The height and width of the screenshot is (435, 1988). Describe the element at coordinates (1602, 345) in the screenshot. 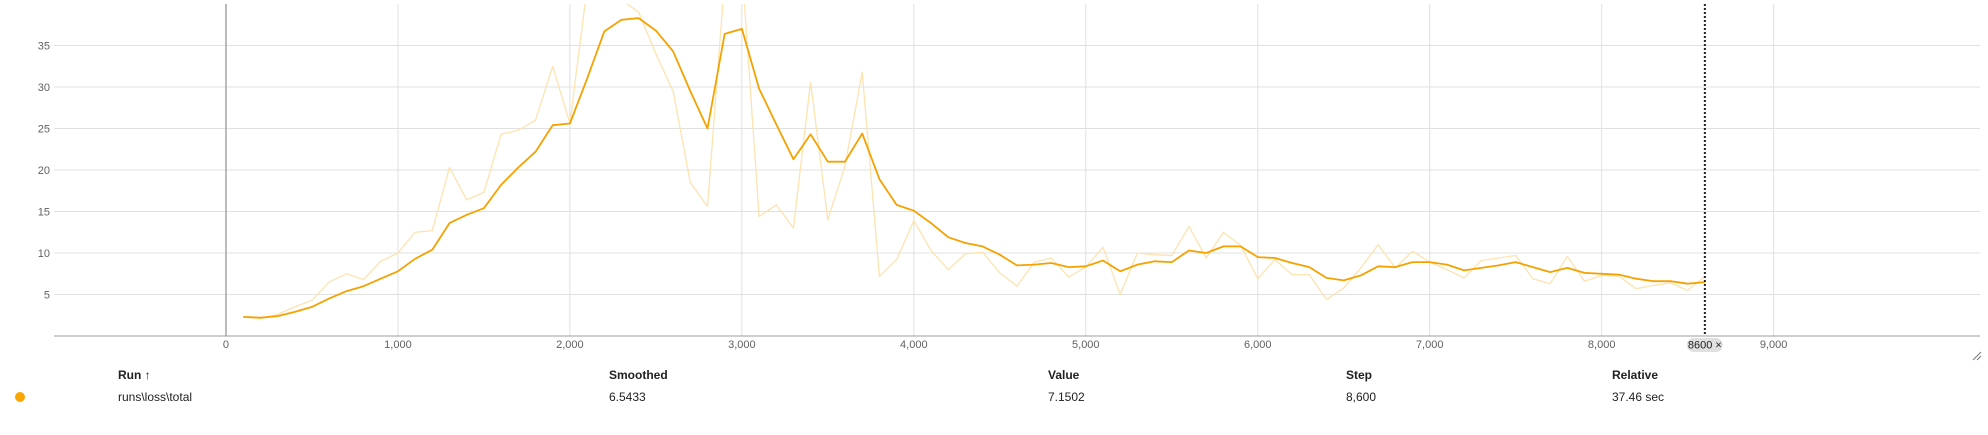

I see `x-tick-label: 8,000` at that location.